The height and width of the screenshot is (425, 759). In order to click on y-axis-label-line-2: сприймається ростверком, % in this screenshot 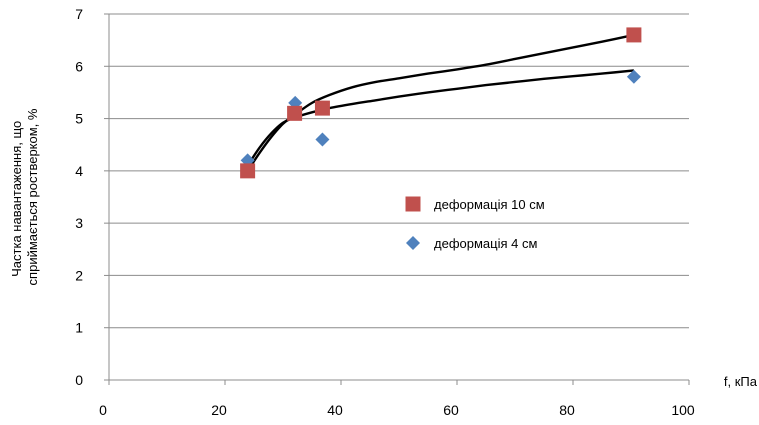, I will do `click(32, 196)`.